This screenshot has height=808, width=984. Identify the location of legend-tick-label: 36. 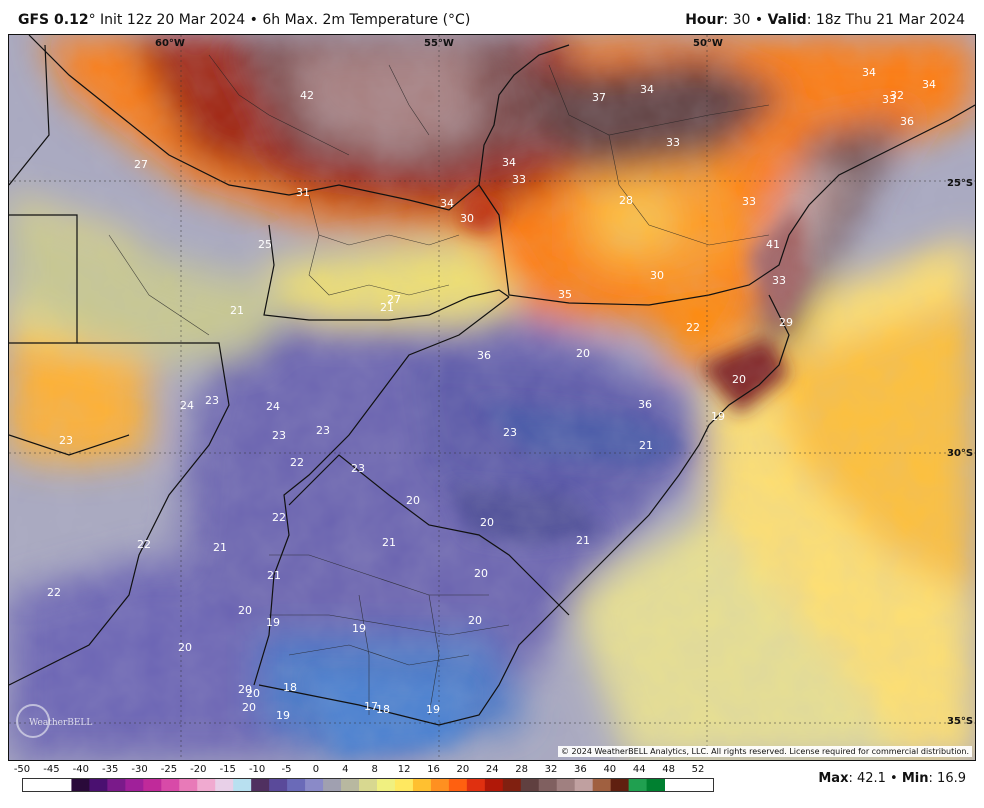
(580, 769).